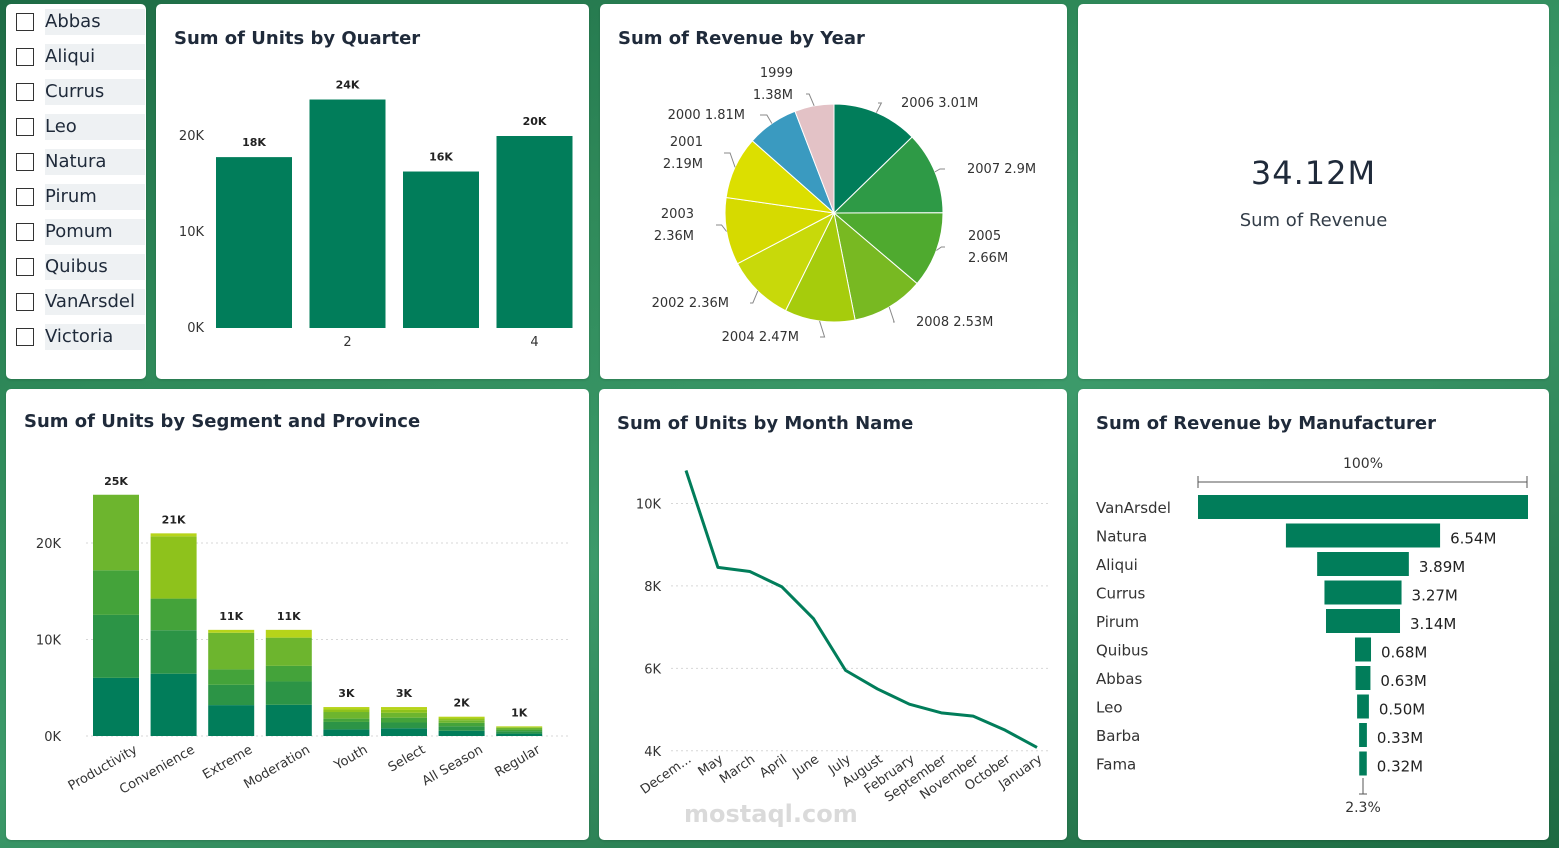 The height and width of the screenshot is (848, 1559). Describe the element at coordinates (674, 236) in the screenshot. I see `slice-label-line: 2.36M` at that location.